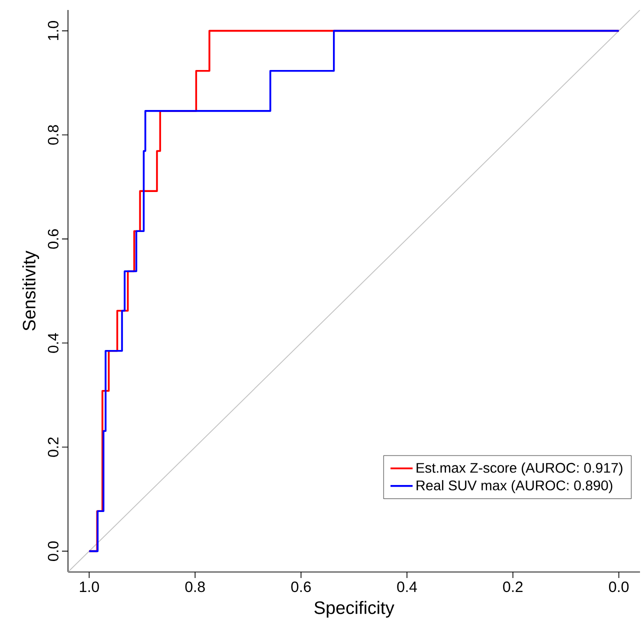  Describe the element at coordinates (354, 609) in the screenshot. I see `x-axis-title: Specificity` at that location.